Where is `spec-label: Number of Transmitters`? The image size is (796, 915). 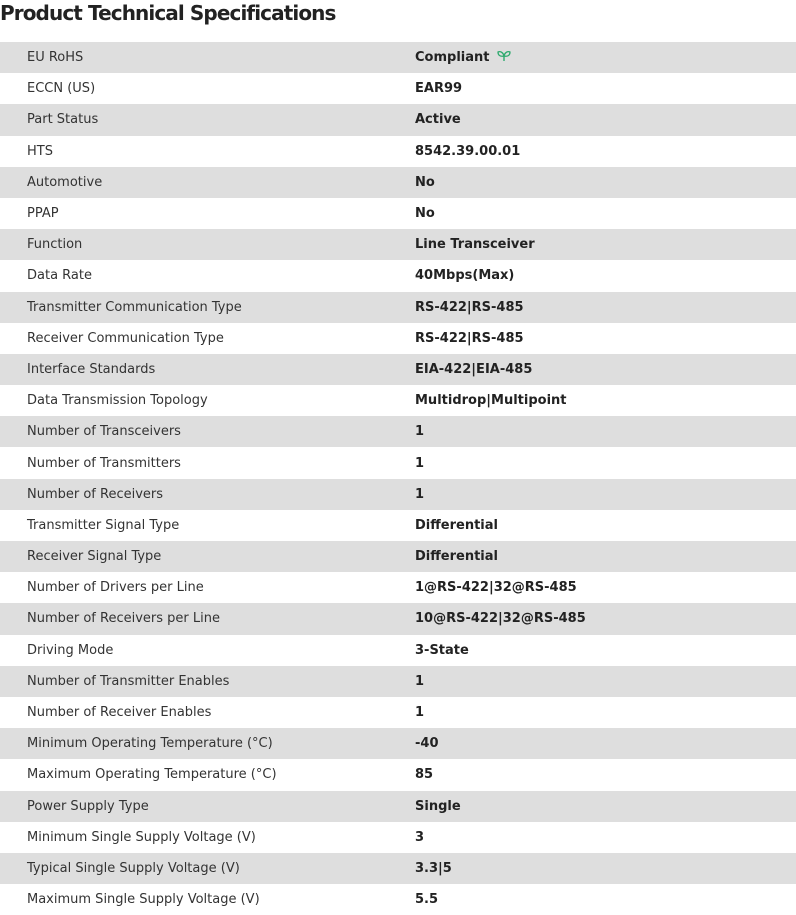 spec-label: Number of Transmitters is located at coordinates (104, 463).